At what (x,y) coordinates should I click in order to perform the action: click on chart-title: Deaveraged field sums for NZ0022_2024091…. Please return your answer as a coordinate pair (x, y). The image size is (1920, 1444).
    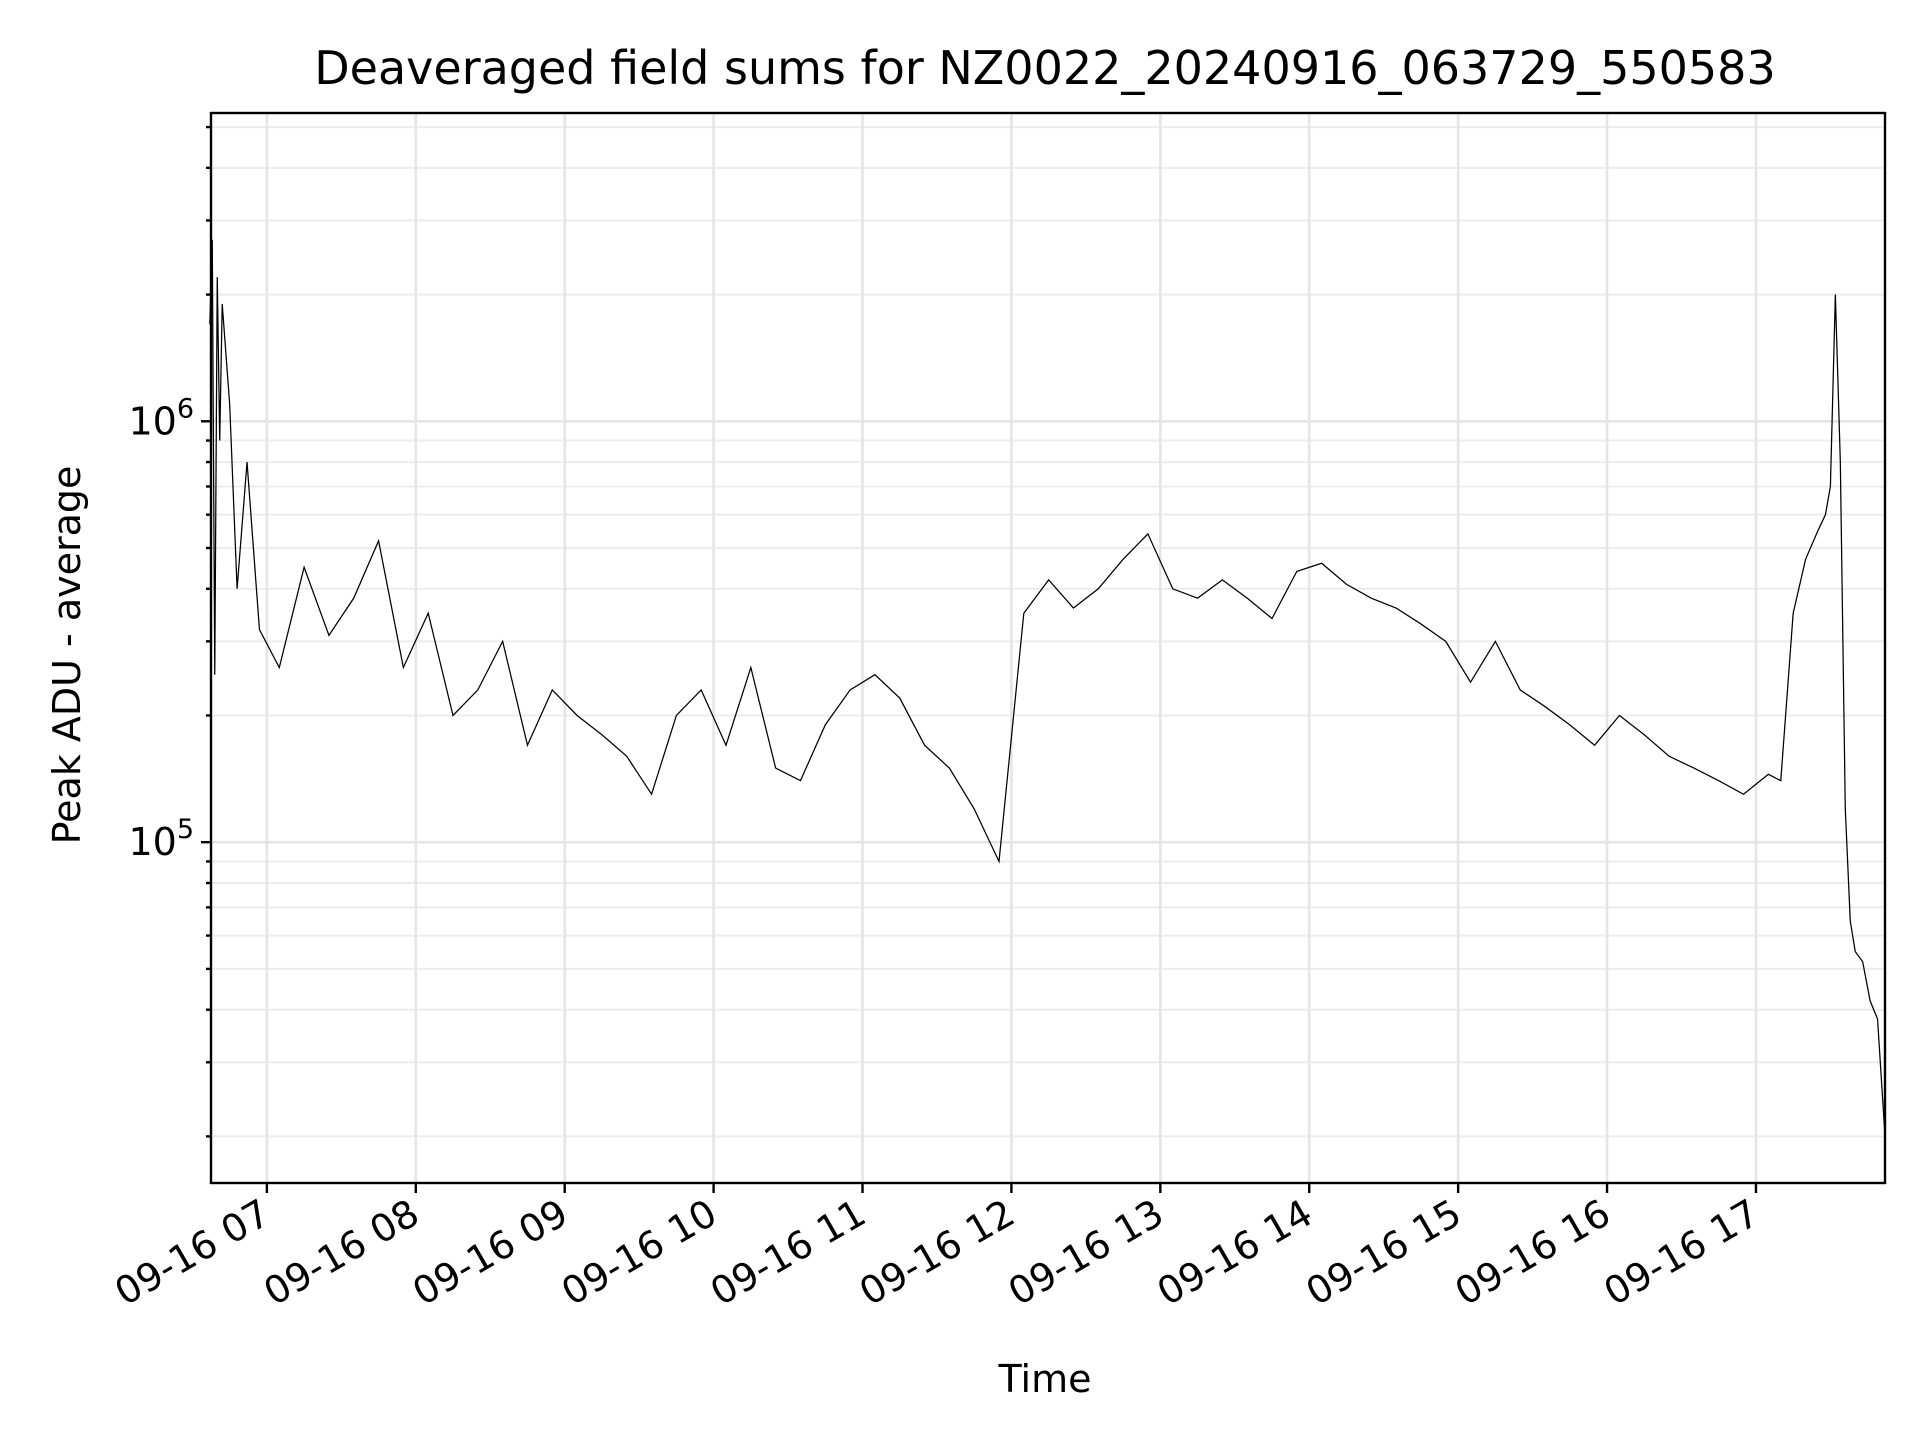
    Looking at the image, I should click on (1044, 68).